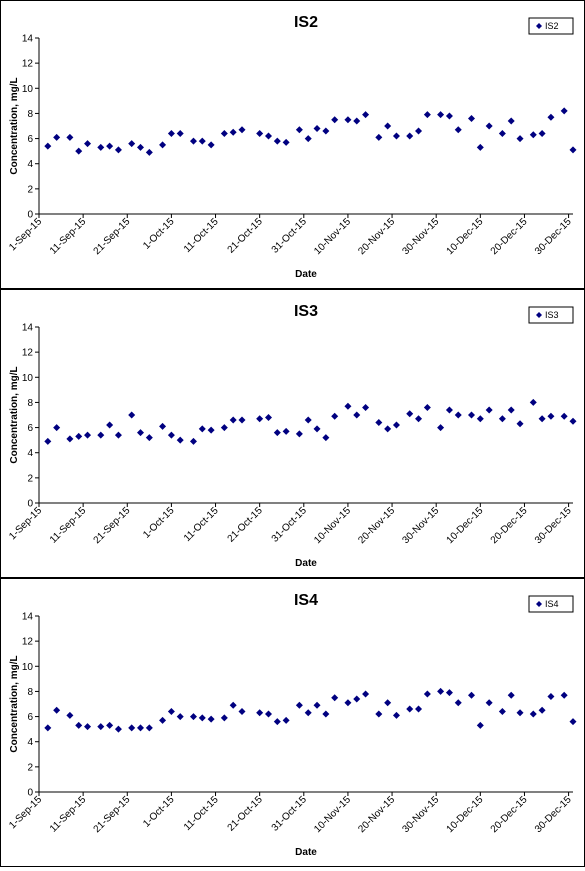 Image resolution: width=585 pixels, height=871 pixels. Describe the element at coordinates (28, 39) in the screenshot. I see `y-tick-label: 14` at that location.